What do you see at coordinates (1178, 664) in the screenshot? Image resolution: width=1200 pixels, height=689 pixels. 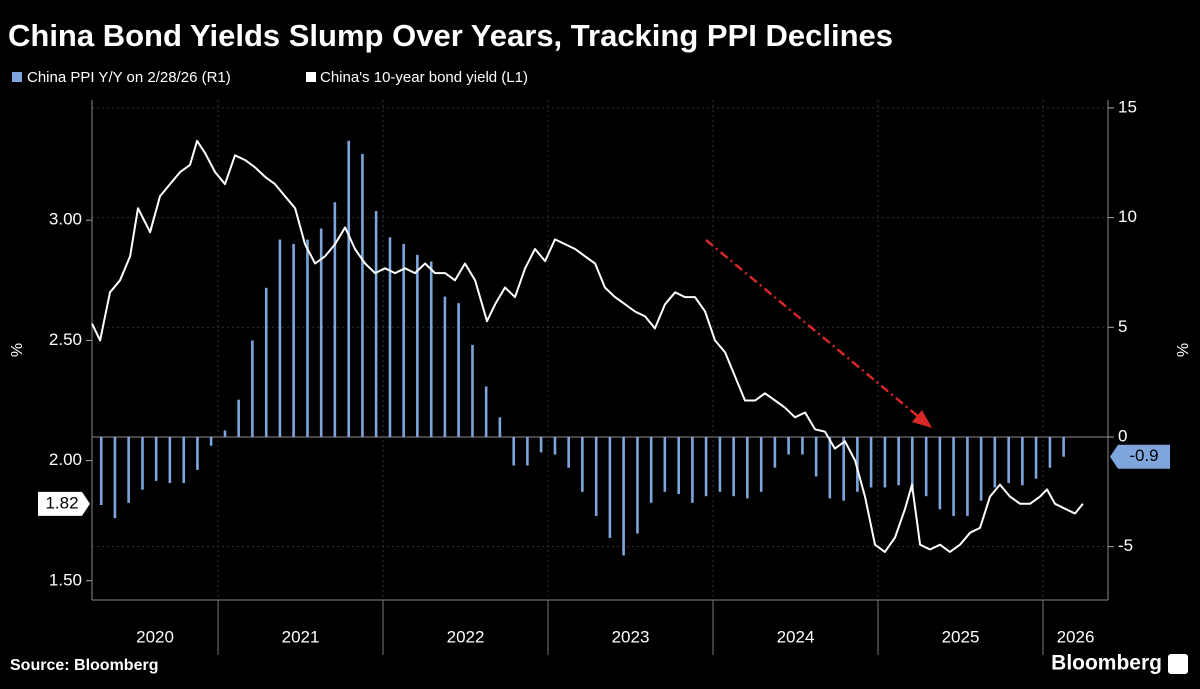 I see `logo-icon` at bounding box center [1178, 664].